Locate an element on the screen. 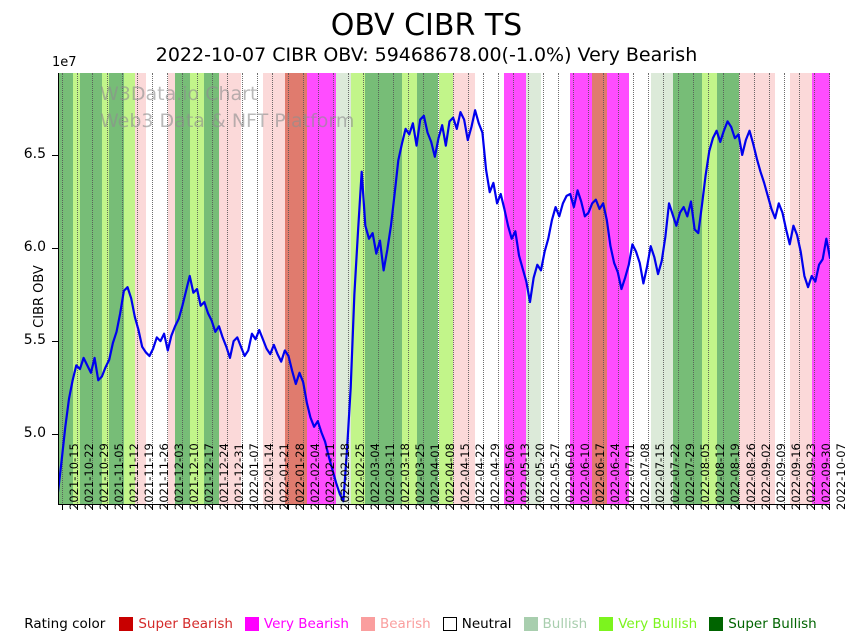 This screenshot has width=853, height=641. x-axis-label: 2022-01-14 is located at coordinates (269, 476).